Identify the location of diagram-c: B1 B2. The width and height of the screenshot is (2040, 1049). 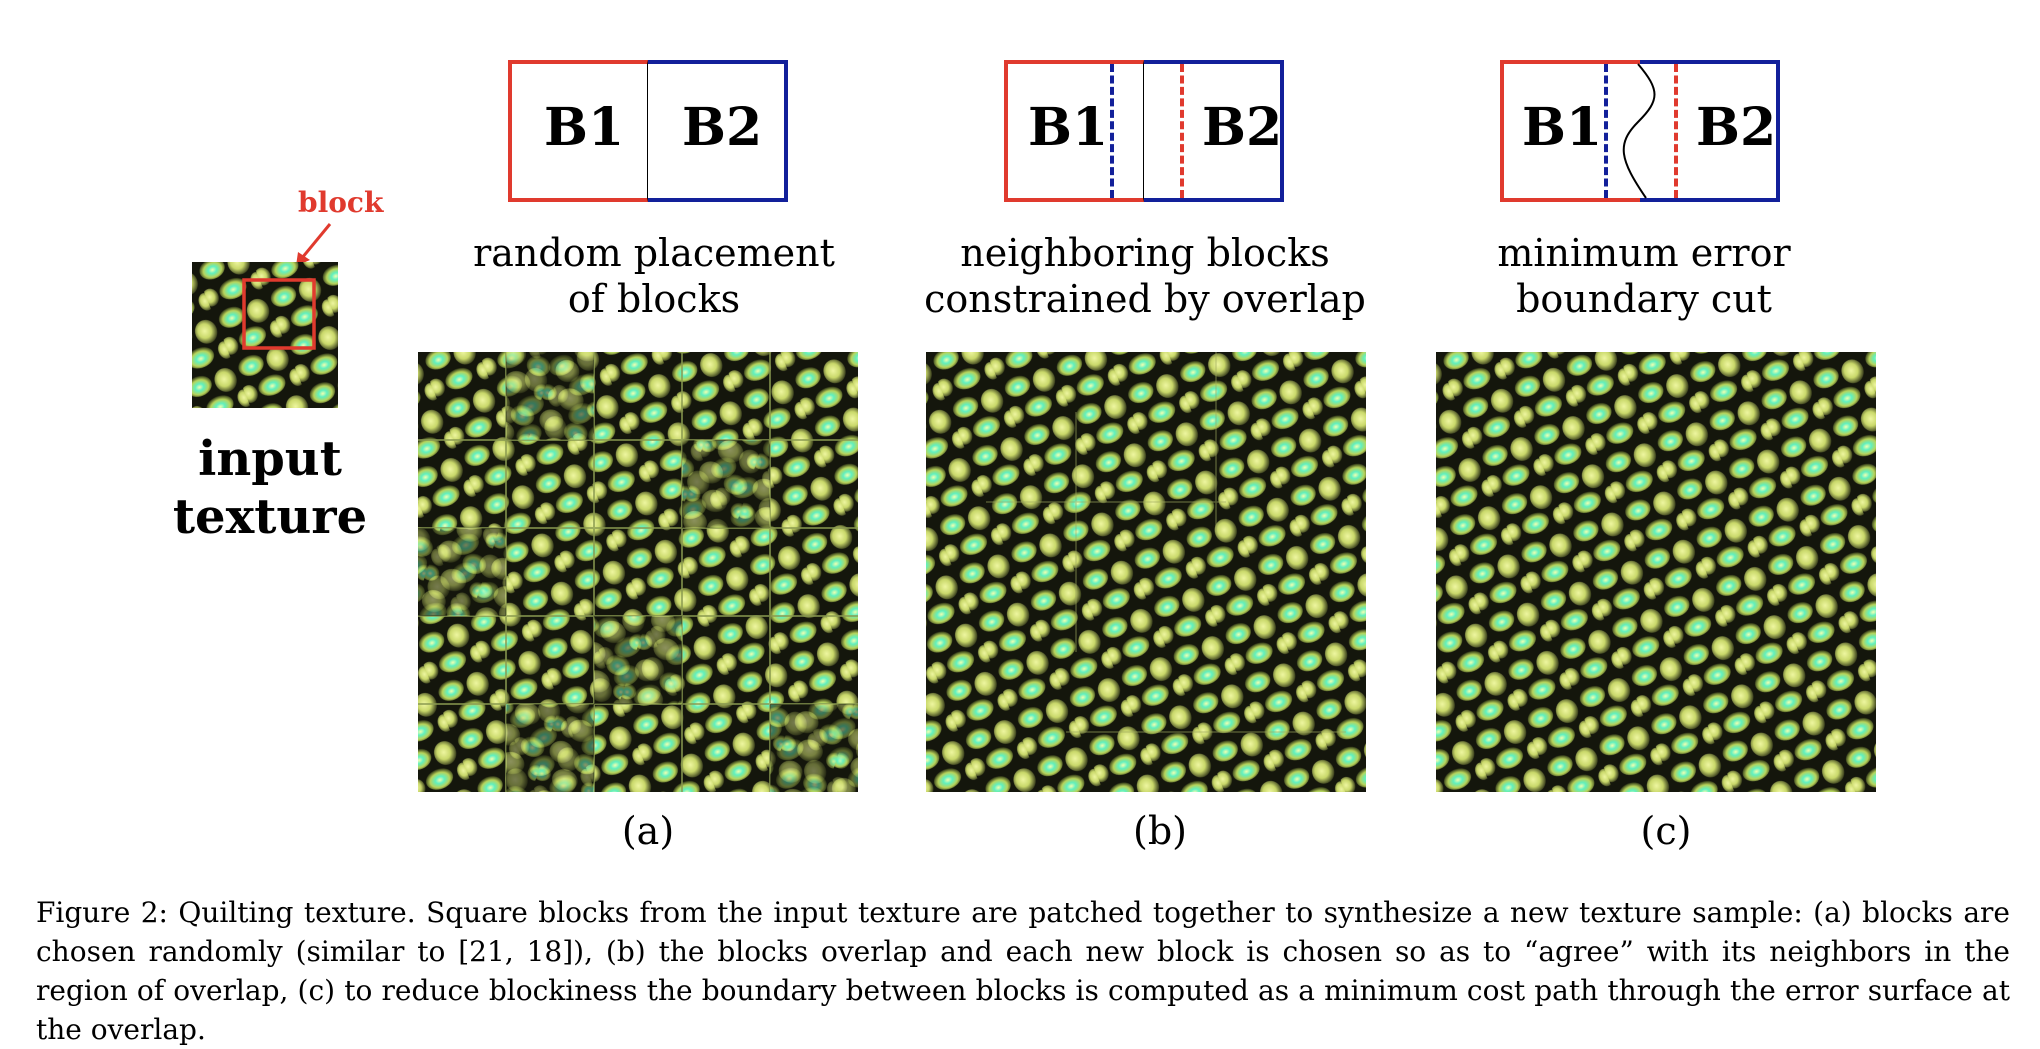
(1640, 131).